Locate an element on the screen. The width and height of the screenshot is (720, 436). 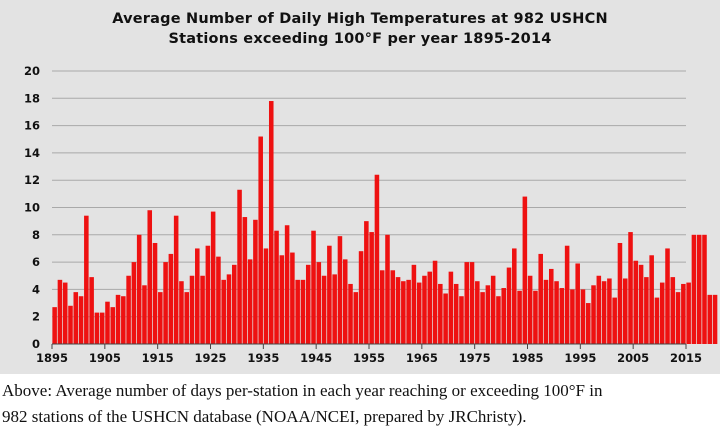
bar-1950 is located at coordinates (345, 301).